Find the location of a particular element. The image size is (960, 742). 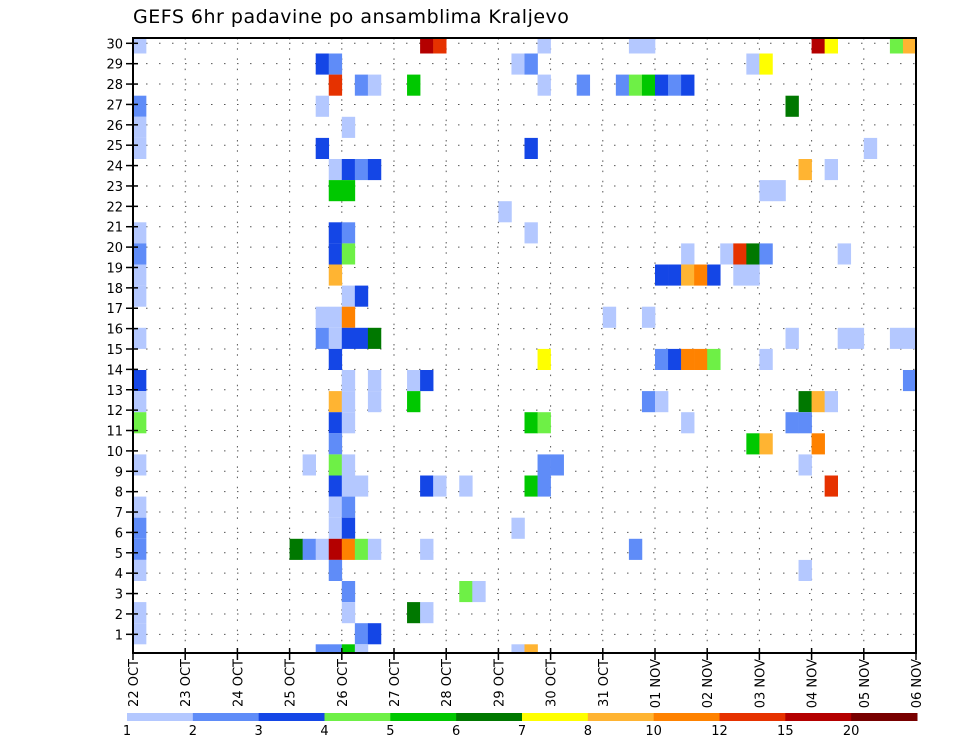

colorbar-label: 10 is located at coordinates (653, 731).